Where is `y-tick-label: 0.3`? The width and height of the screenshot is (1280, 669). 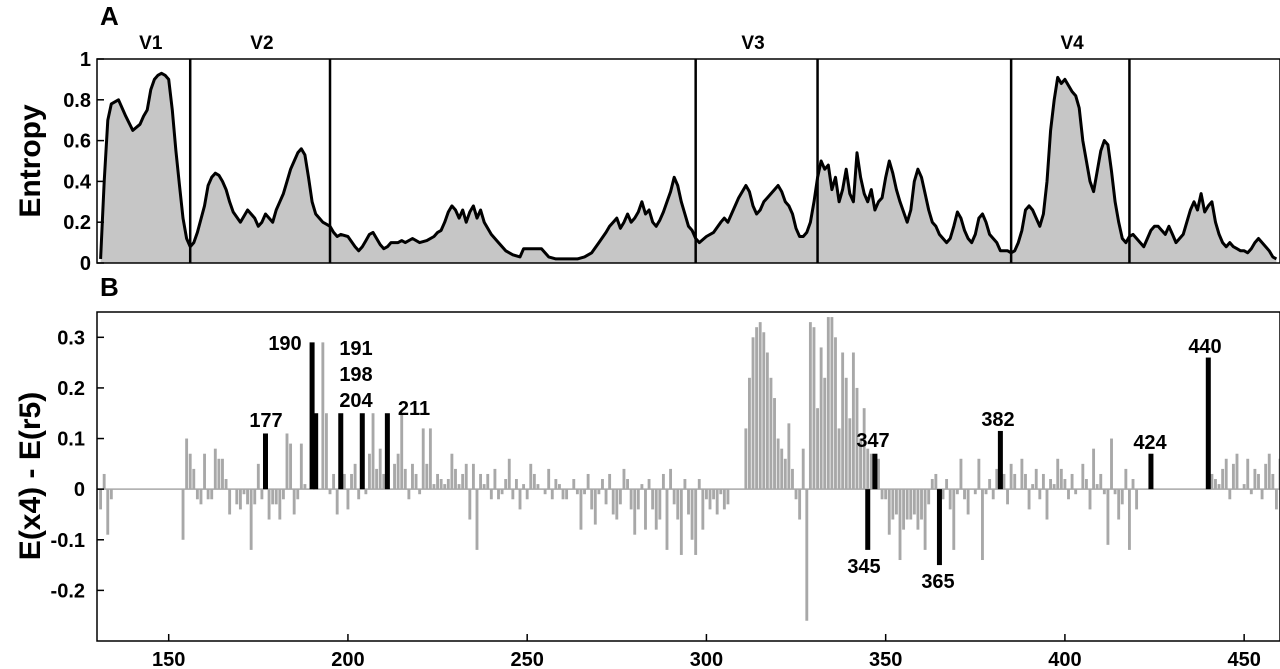 y-tick-label: 0.3 is located at coordinates (71, 338).